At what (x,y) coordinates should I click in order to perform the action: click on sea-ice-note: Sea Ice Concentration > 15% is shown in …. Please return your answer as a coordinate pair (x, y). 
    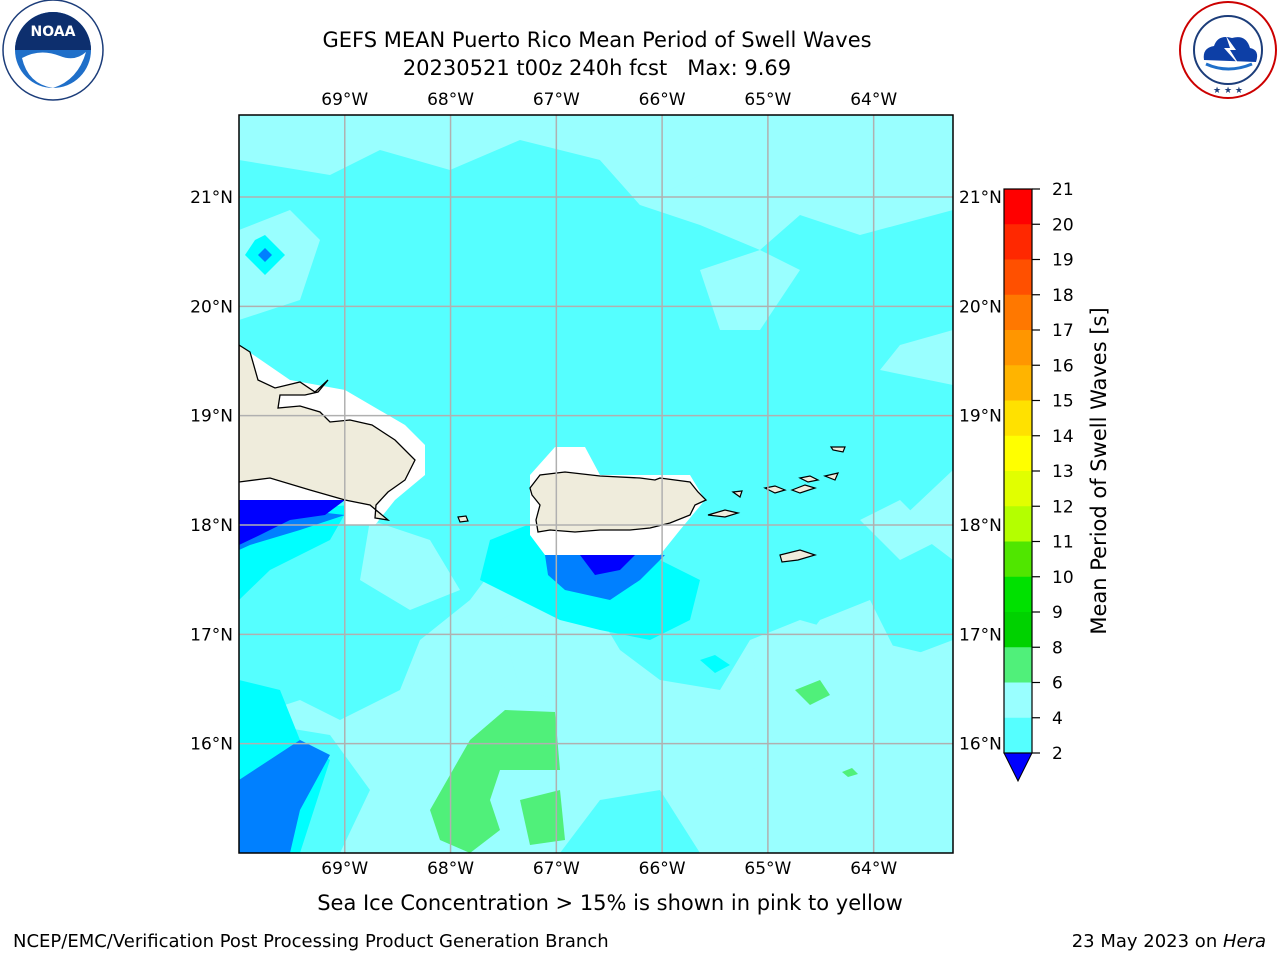
    Looking at the image, I should click on (610, 903).